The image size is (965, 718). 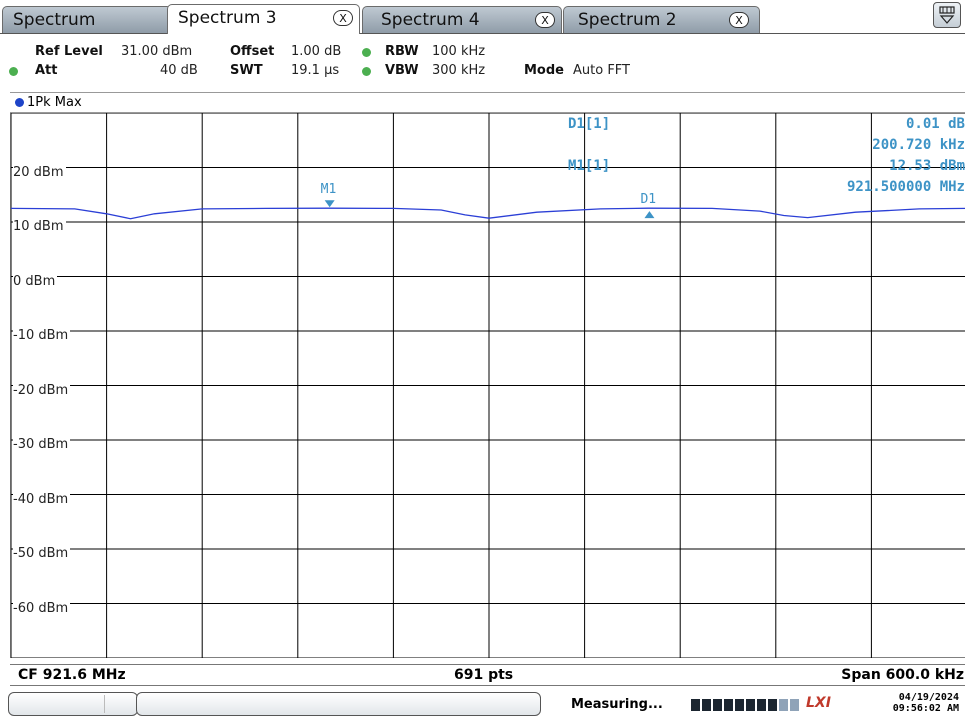 I want to click on vbw-status-icon, so click(x=366, y=71).